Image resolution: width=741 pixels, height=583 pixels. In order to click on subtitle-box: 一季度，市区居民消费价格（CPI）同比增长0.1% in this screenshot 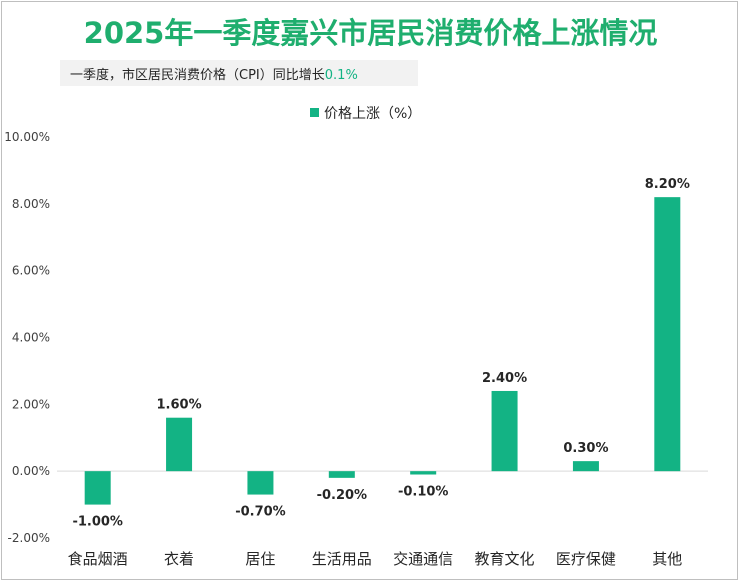, I will do `click(239, 73)`.